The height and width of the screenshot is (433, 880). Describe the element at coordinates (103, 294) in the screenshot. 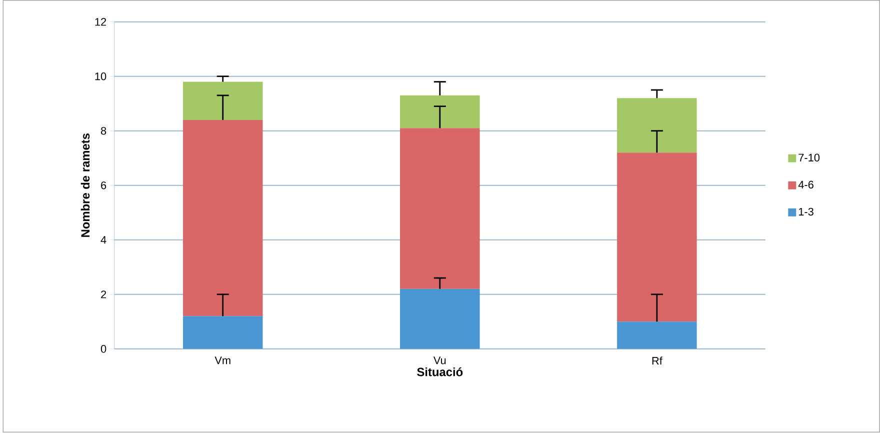

I see `y-tick-label: 2` at that location.